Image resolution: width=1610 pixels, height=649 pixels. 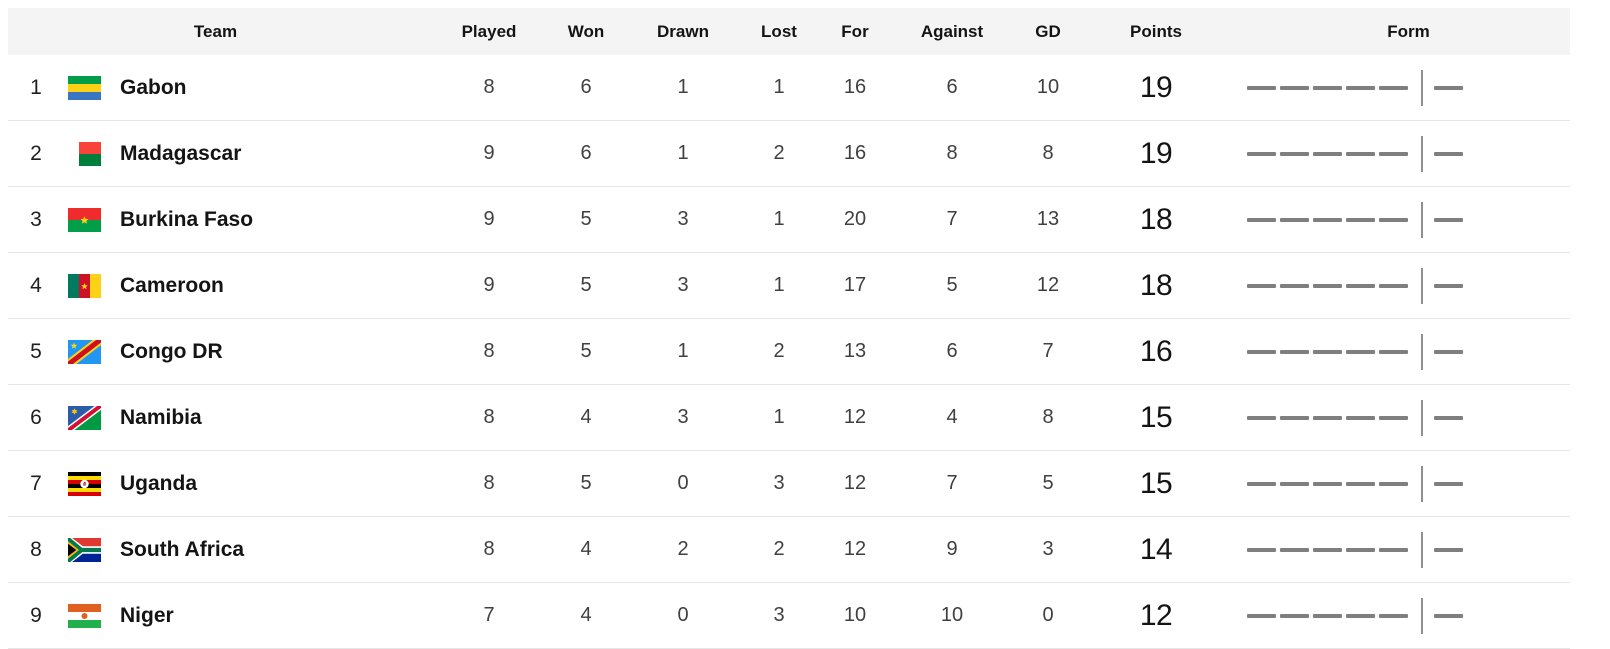 I want to click on team-name: Madagascar, so click(x=181, y=153).